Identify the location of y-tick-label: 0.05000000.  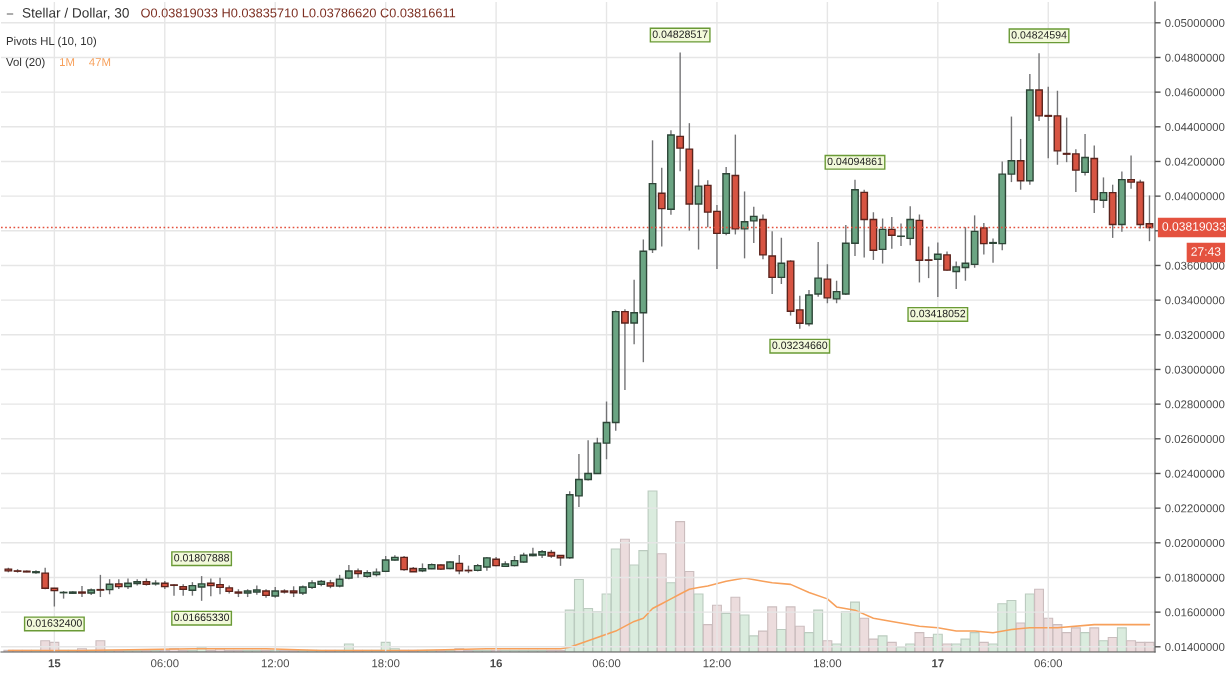
(1195, 23).